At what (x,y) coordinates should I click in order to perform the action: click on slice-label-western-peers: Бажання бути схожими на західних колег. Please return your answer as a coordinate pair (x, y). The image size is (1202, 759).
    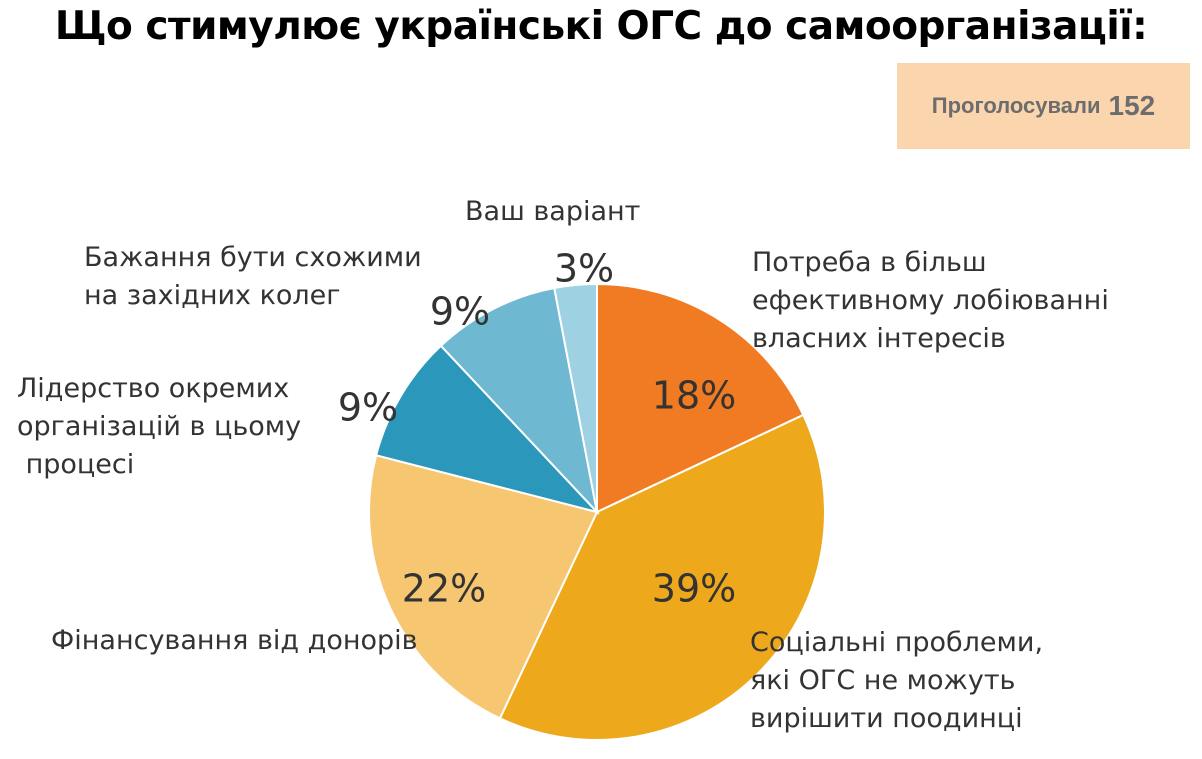
    Looking at the image, I should click on (253, 277).